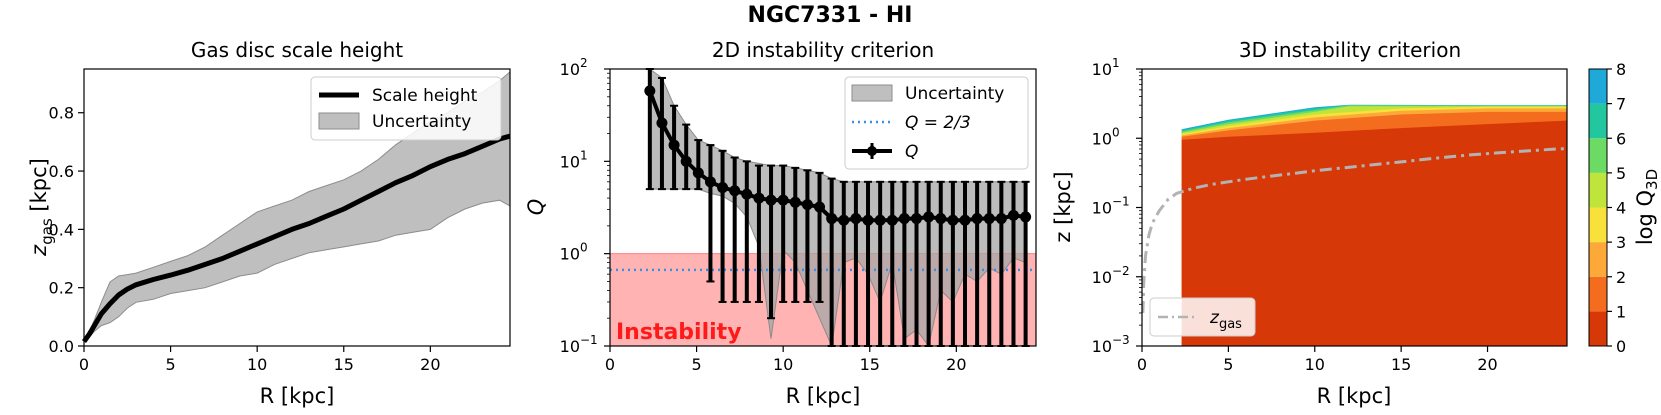  What do you see at coordinates (425, 96) in the screenshot?
I see `panel1-legend-scale-height: Scale height` at bounding box center [425, 96].